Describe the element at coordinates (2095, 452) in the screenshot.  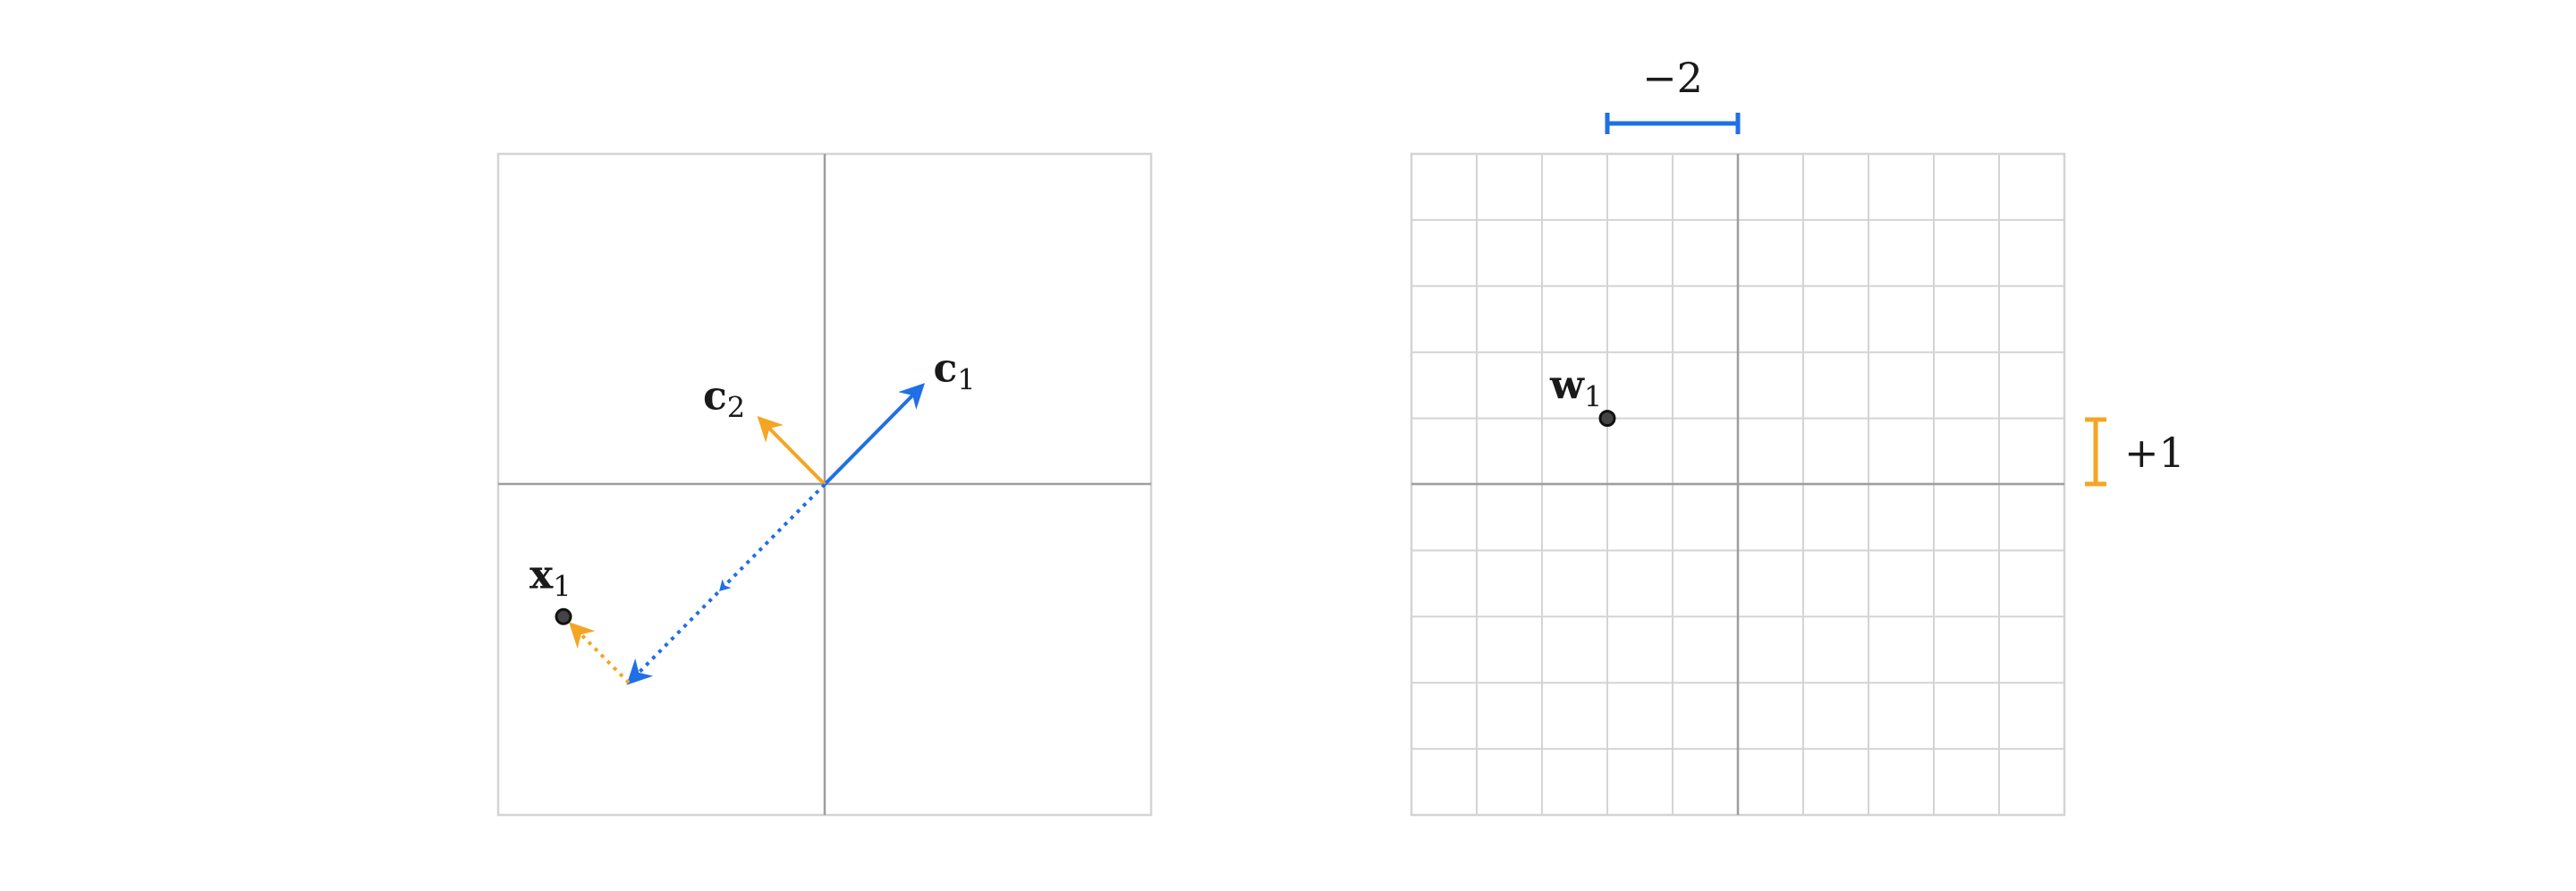
I see `orange-bracket` at that location.